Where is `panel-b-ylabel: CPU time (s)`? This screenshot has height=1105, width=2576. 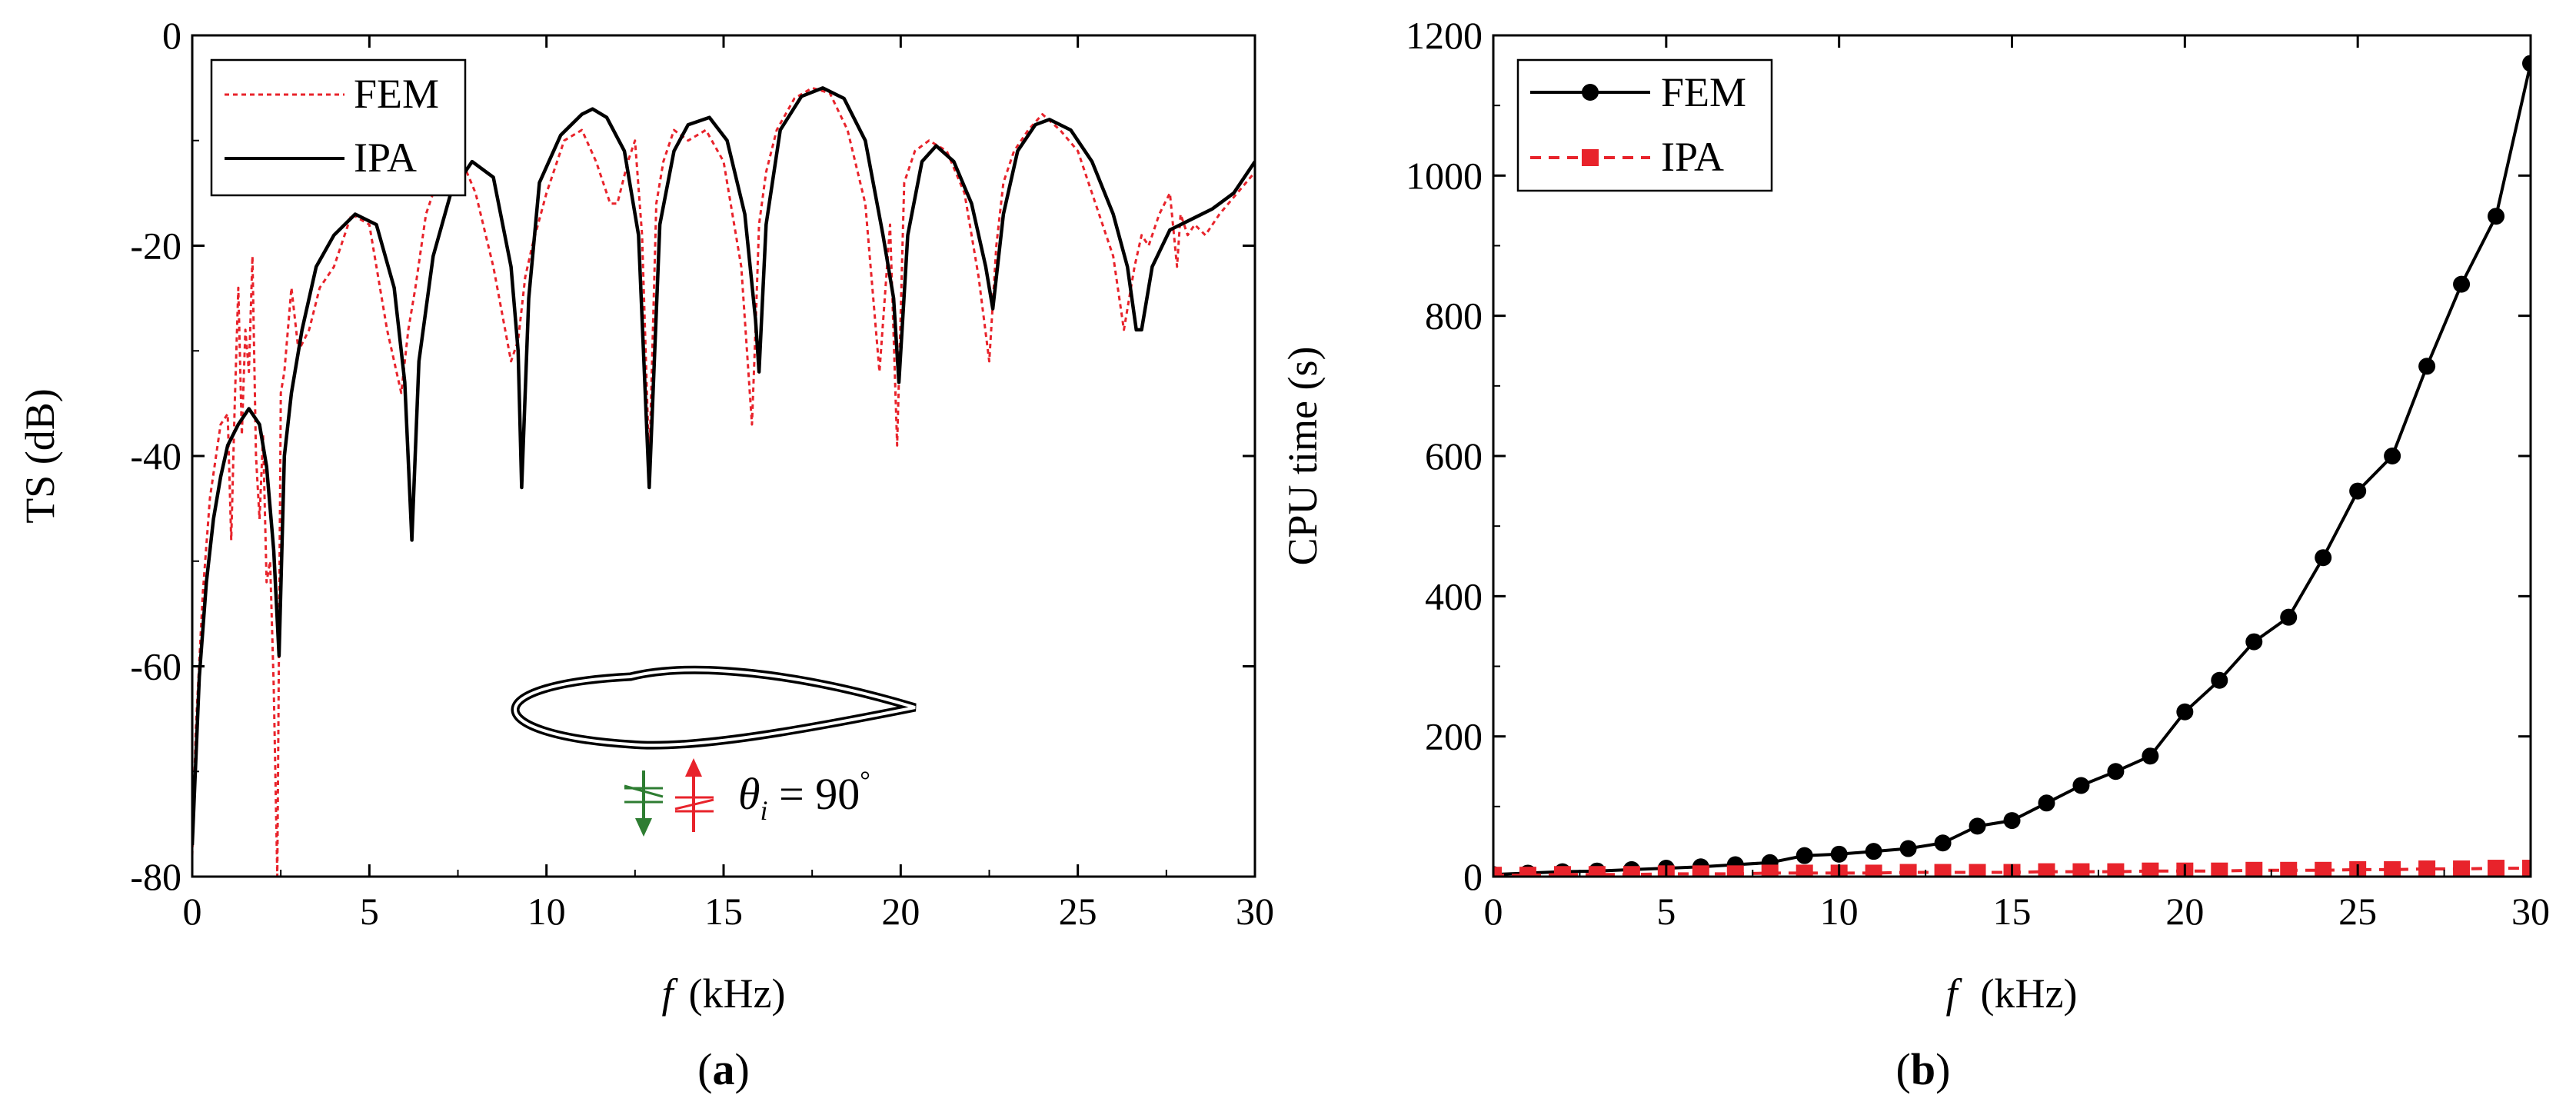
panel-b-ylabel: CPU time (s) is located at coordinates (1303, 456).